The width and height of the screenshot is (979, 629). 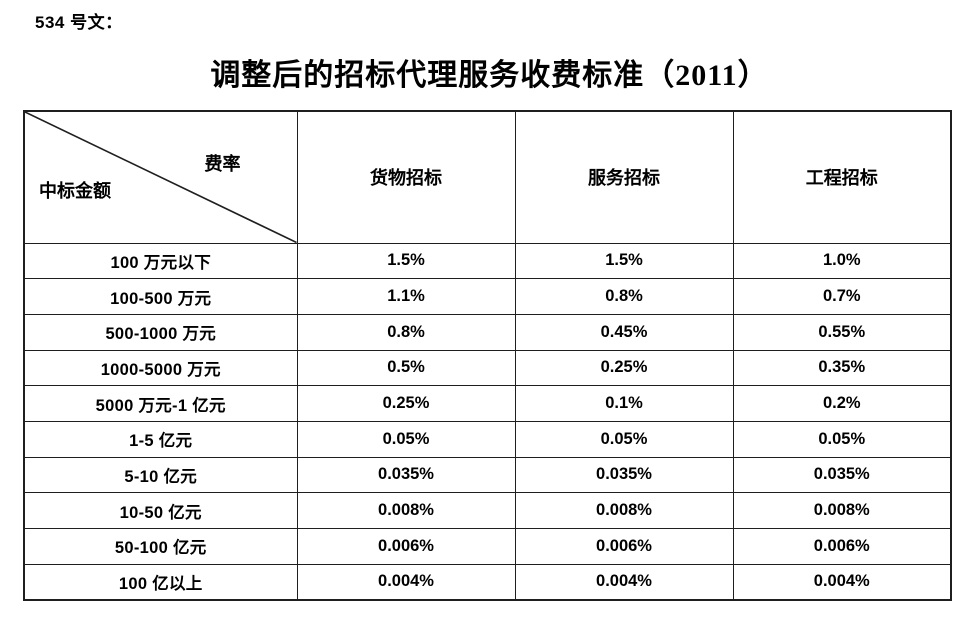 I want to click on corner-label-rate: 费率, so click(x=222, y=164).